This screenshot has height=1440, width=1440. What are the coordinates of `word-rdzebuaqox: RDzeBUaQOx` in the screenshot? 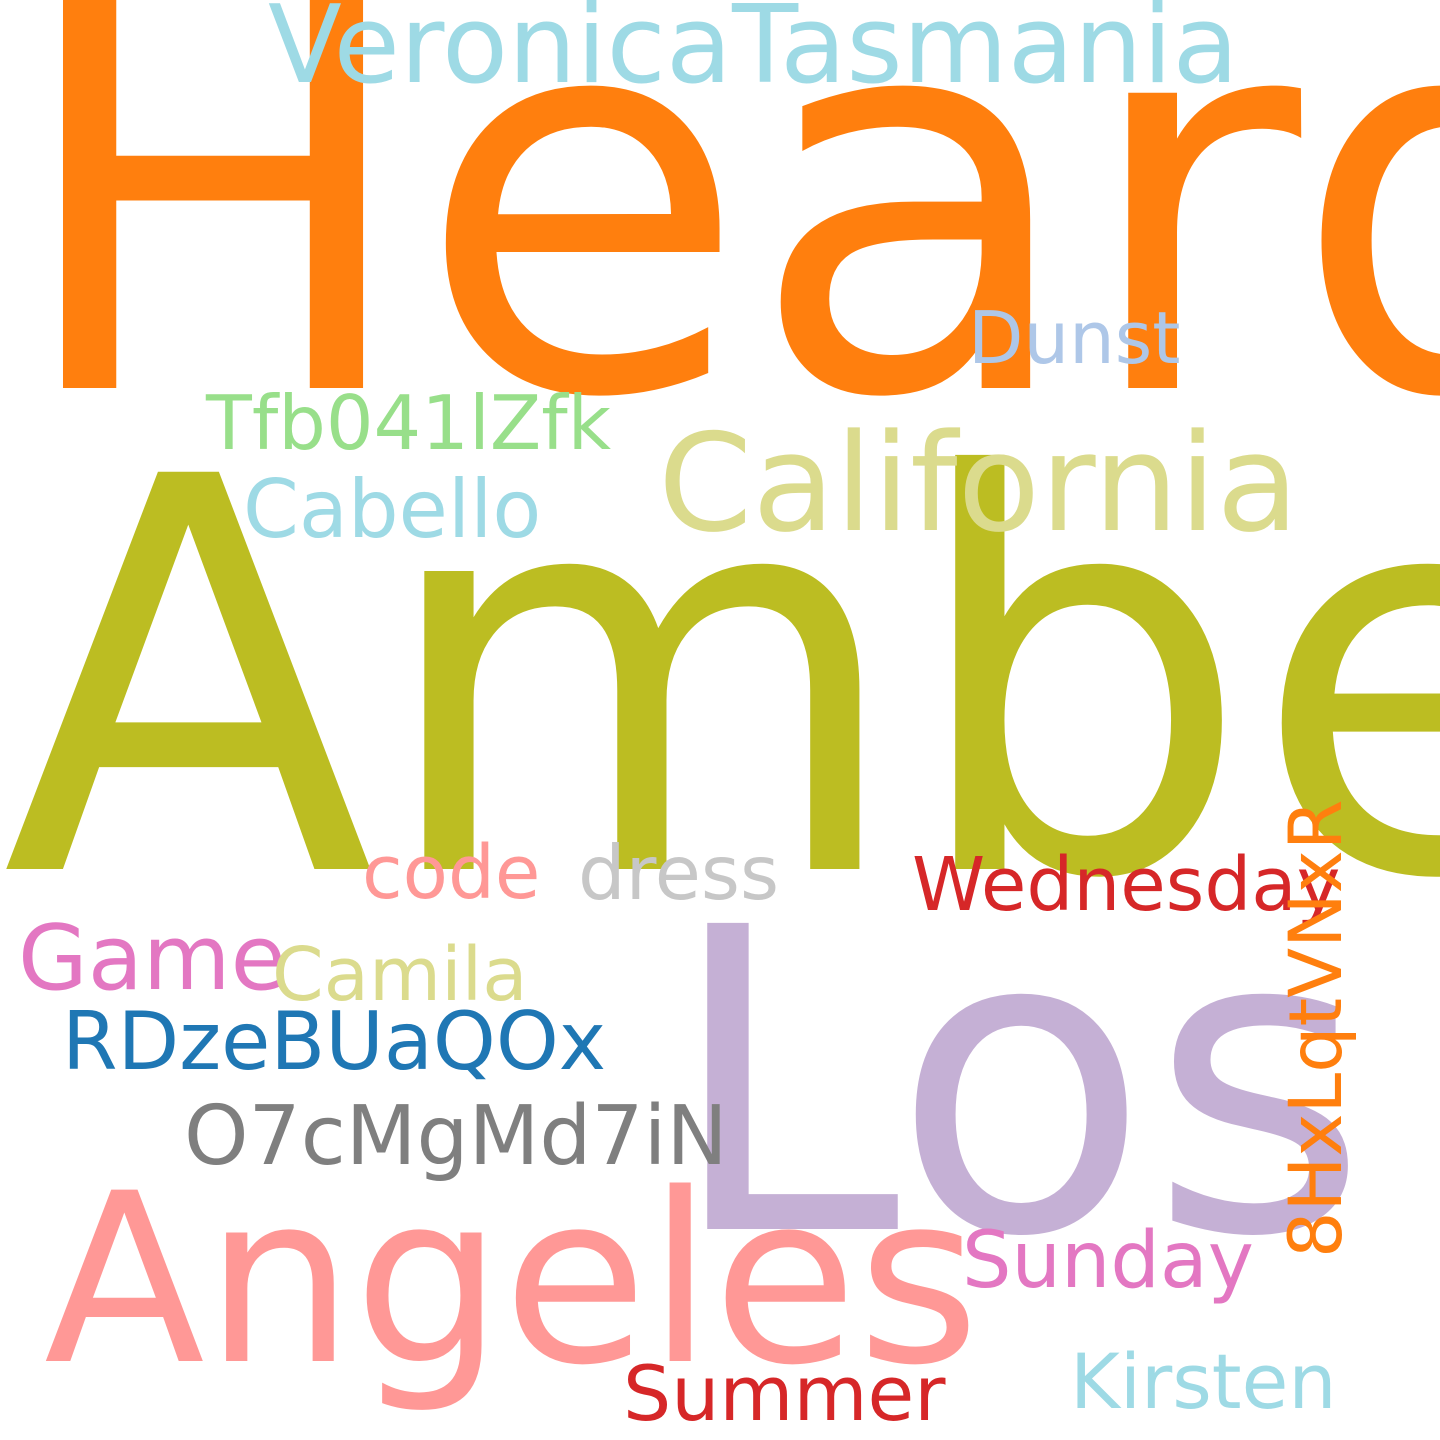 It's located at (334, 1041).